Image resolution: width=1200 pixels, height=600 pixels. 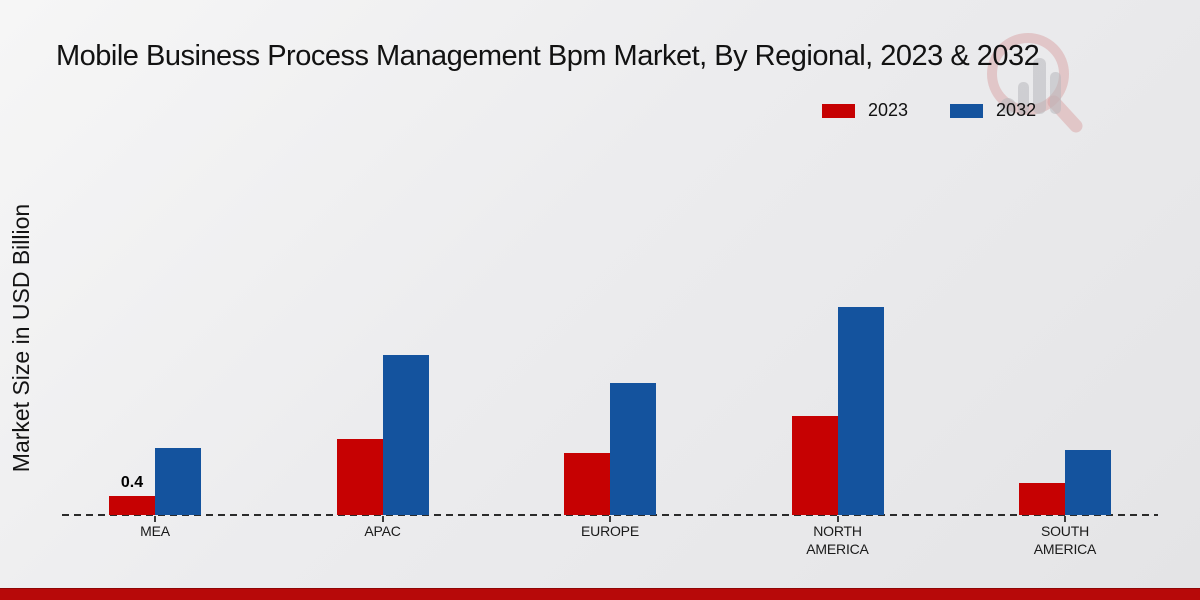 I want to click on x-tick-label-north-america: NORTH AMERICA, so click(x=837, y=540).